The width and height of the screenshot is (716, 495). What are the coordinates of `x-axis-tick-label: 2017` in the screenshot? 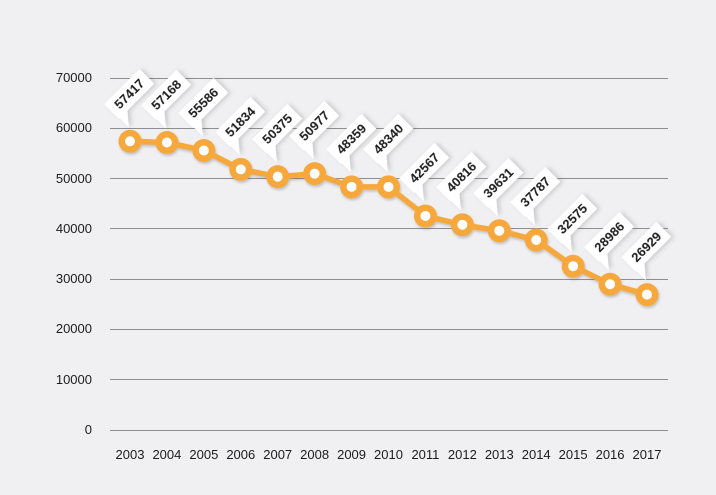 It's located at (647, 454).